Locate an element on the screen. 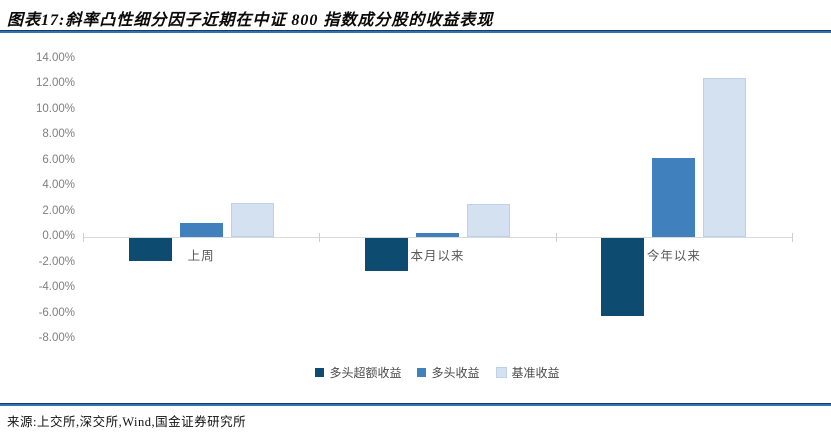  legend-item: 多头超额收益 is located at coordinates (358, 372).